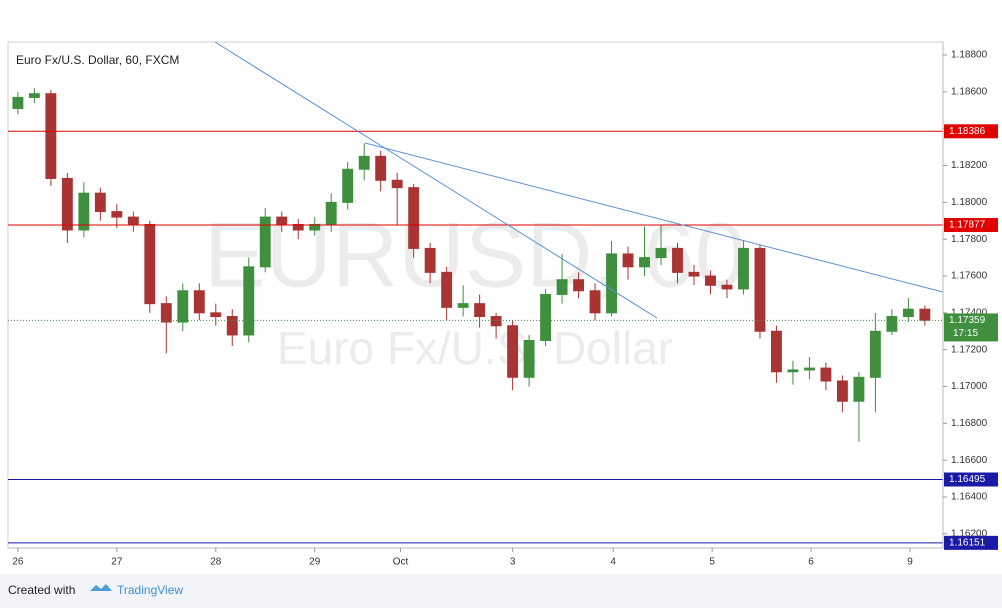 Image resolution: width=1002 pixels, height=608 pixels. I want to click on x-tick-label: 4, so click(613, 562).